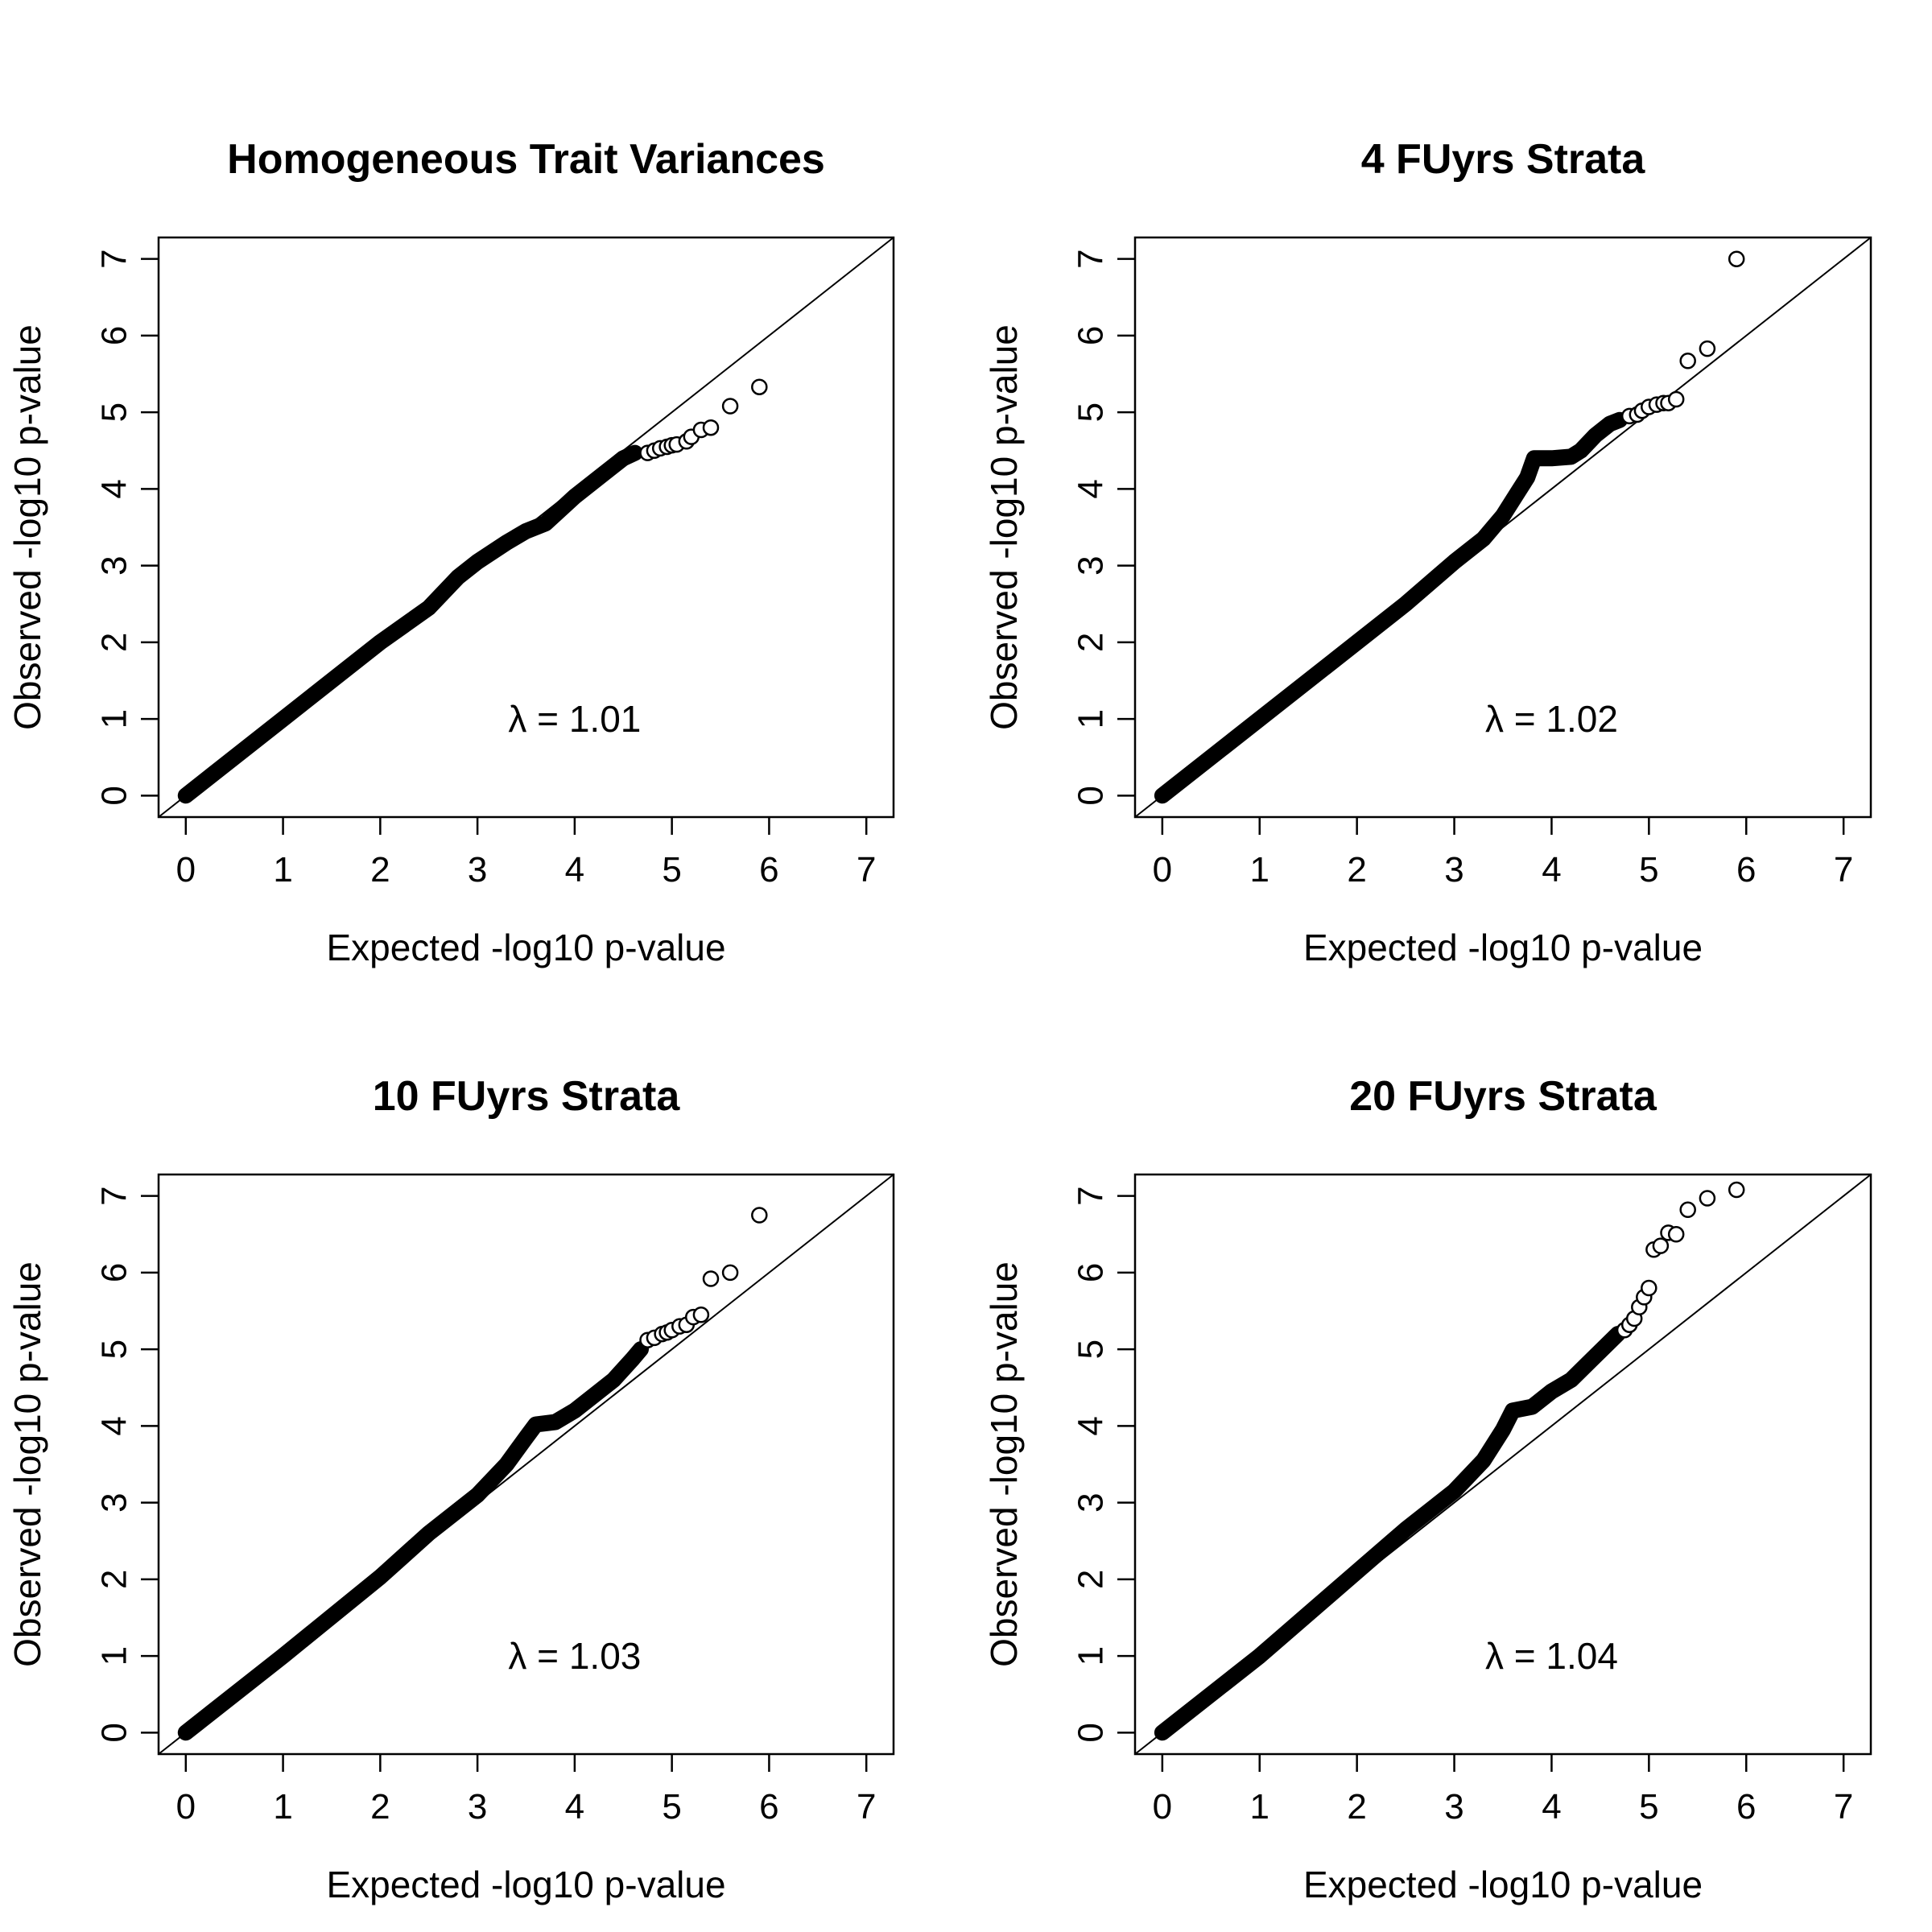 Image resolution: width=1932 pixels, height=1932 pixels. Describe the element at coordinates (1503, 159) in the screenshot. I see `panel-title: 4 FUyrs Strata` at that location.